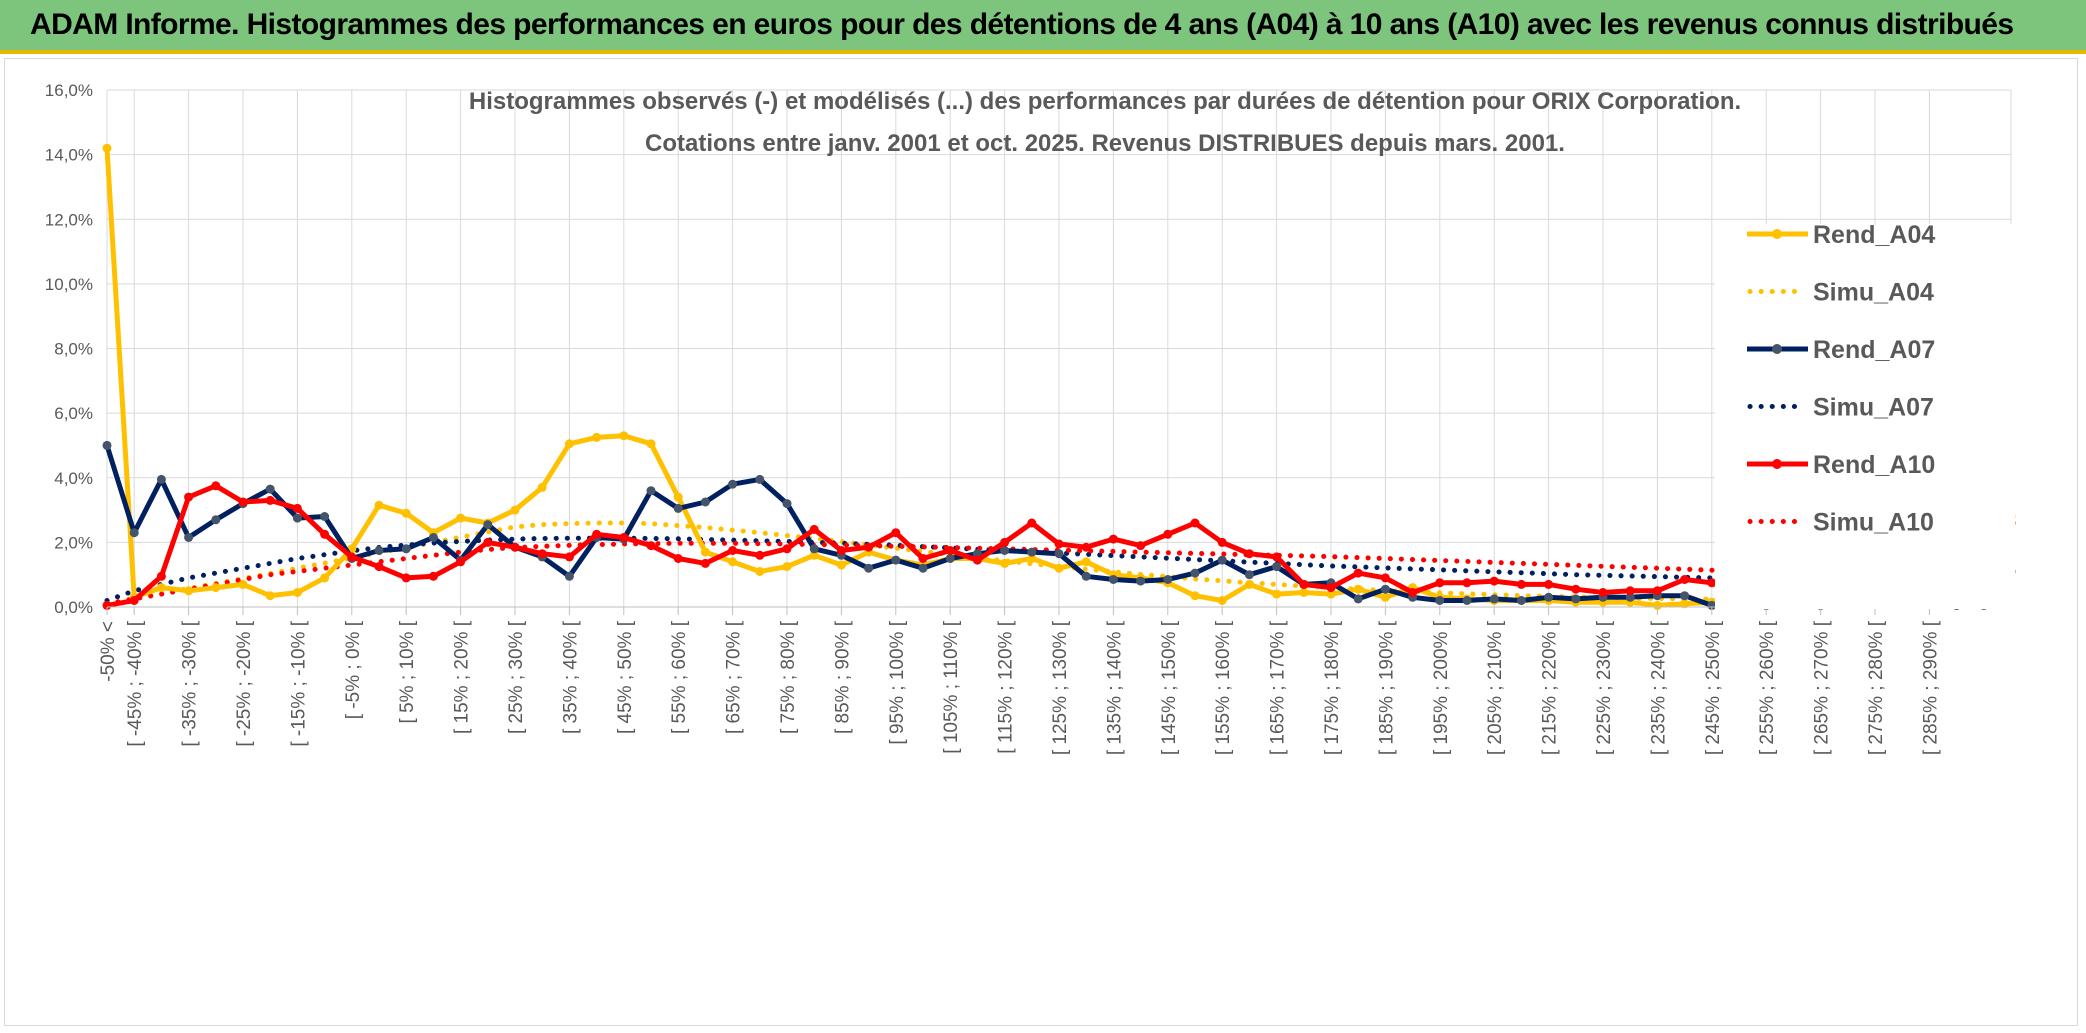 The width and height of the screenshot is (2086, 1033). Describe the element at coordinates (462, 677) in the screenshot. I see `x-tick-label: [ 15% ; 20% [` at that location.